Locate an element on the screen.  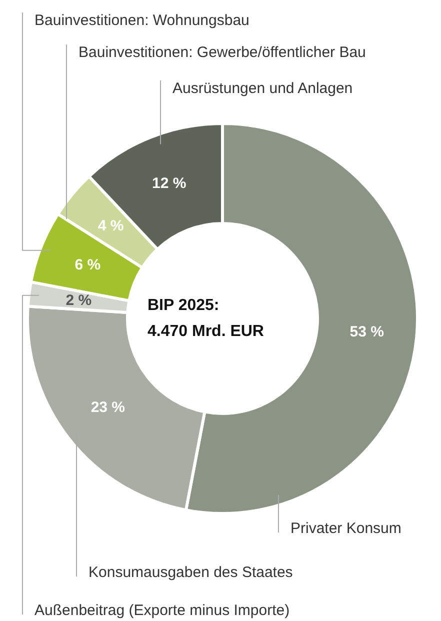
data-label: 23 % is located at coordinates (108, 407).